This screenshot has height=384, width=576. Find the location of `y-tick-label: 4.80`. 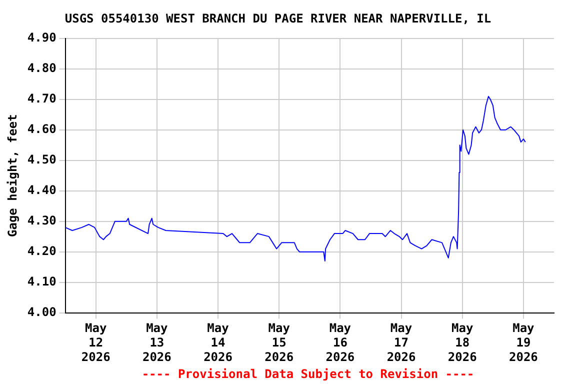

y-tick-label: 4.80 is located at coordinates (41, 68).